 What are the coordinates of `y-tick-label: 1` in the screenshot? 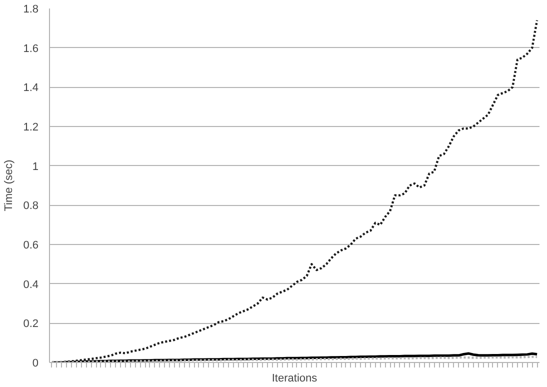 It's located at (35, 166).